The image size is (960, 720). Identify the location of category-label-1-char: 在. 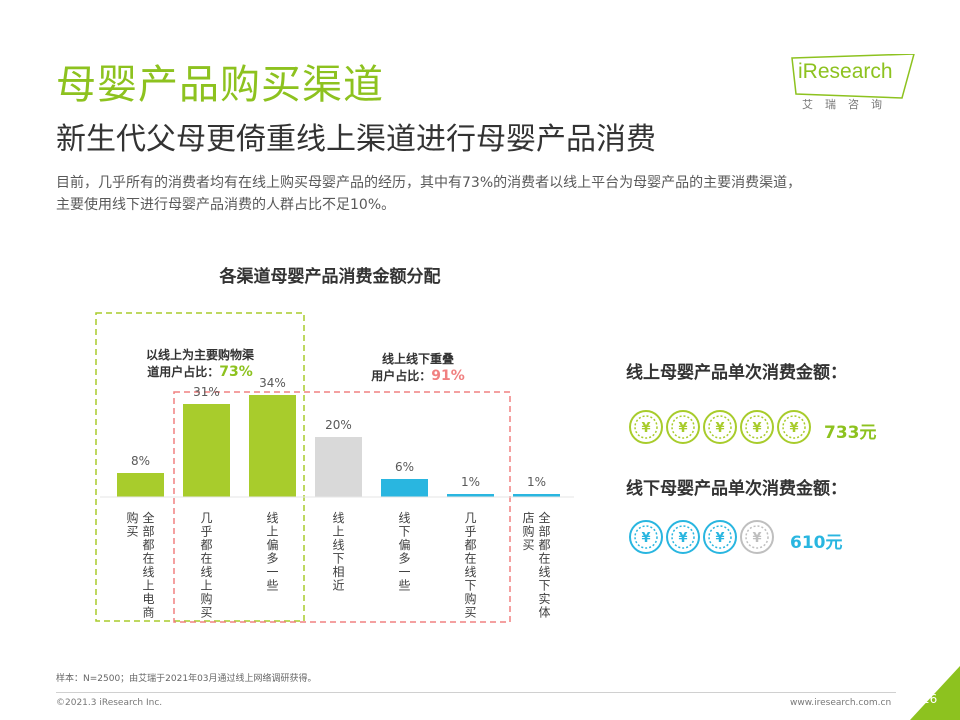
(206, 559).